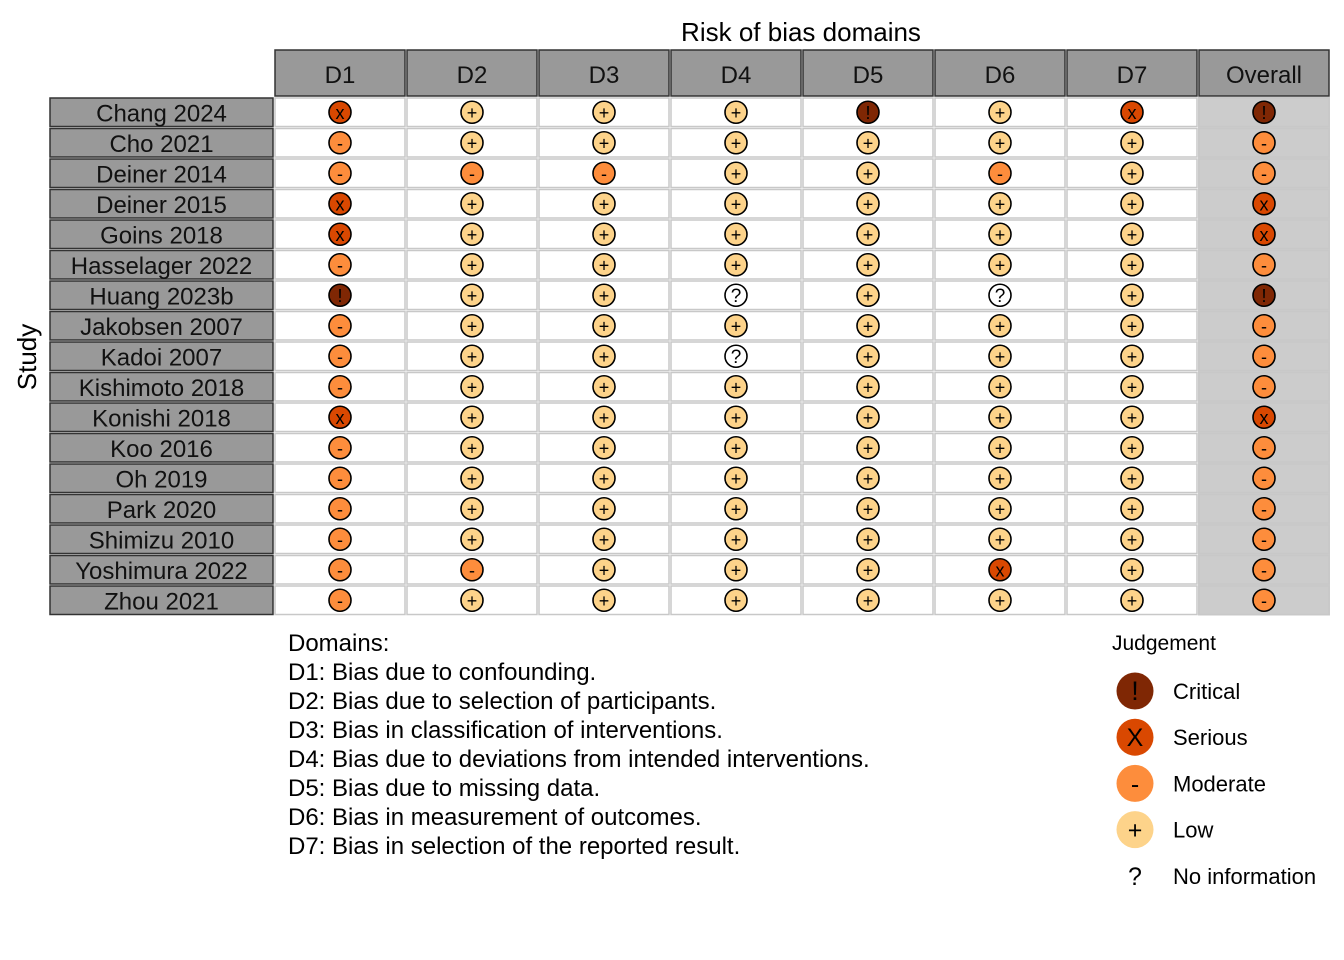 Image resolution: width=1344 pixels, height=960 pixels. What do you see at coordinates (868, 203) in the screenshot?
I see `judgement-mark-deiner-2015-d5` at bounding box center [868, 203].